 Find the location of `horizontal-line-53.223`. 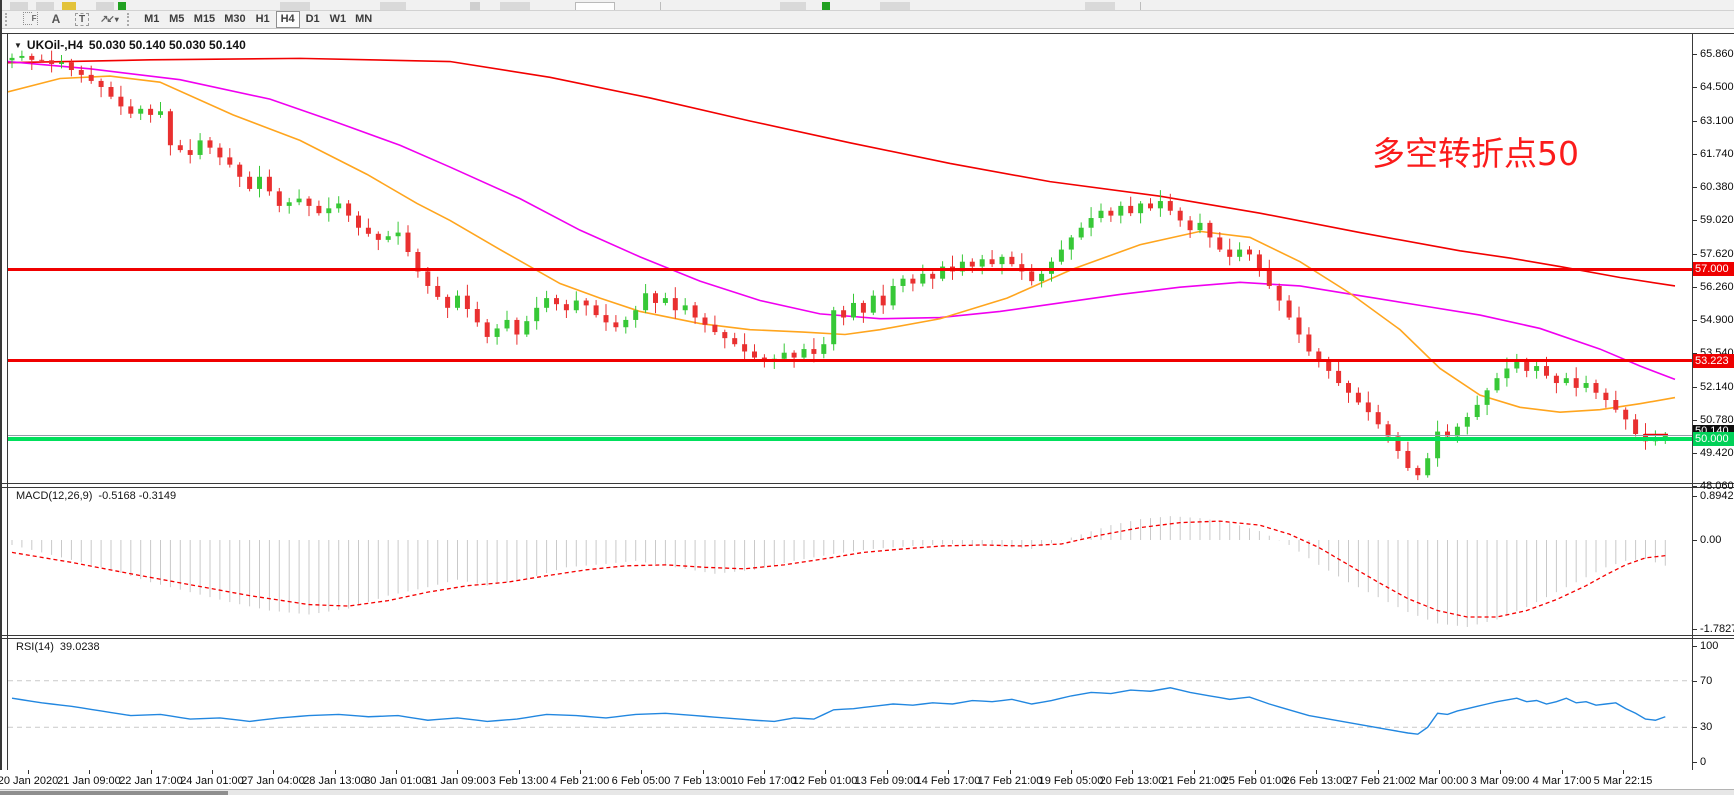

horizontal-line-53.223 is located at coordinates (850, 361).